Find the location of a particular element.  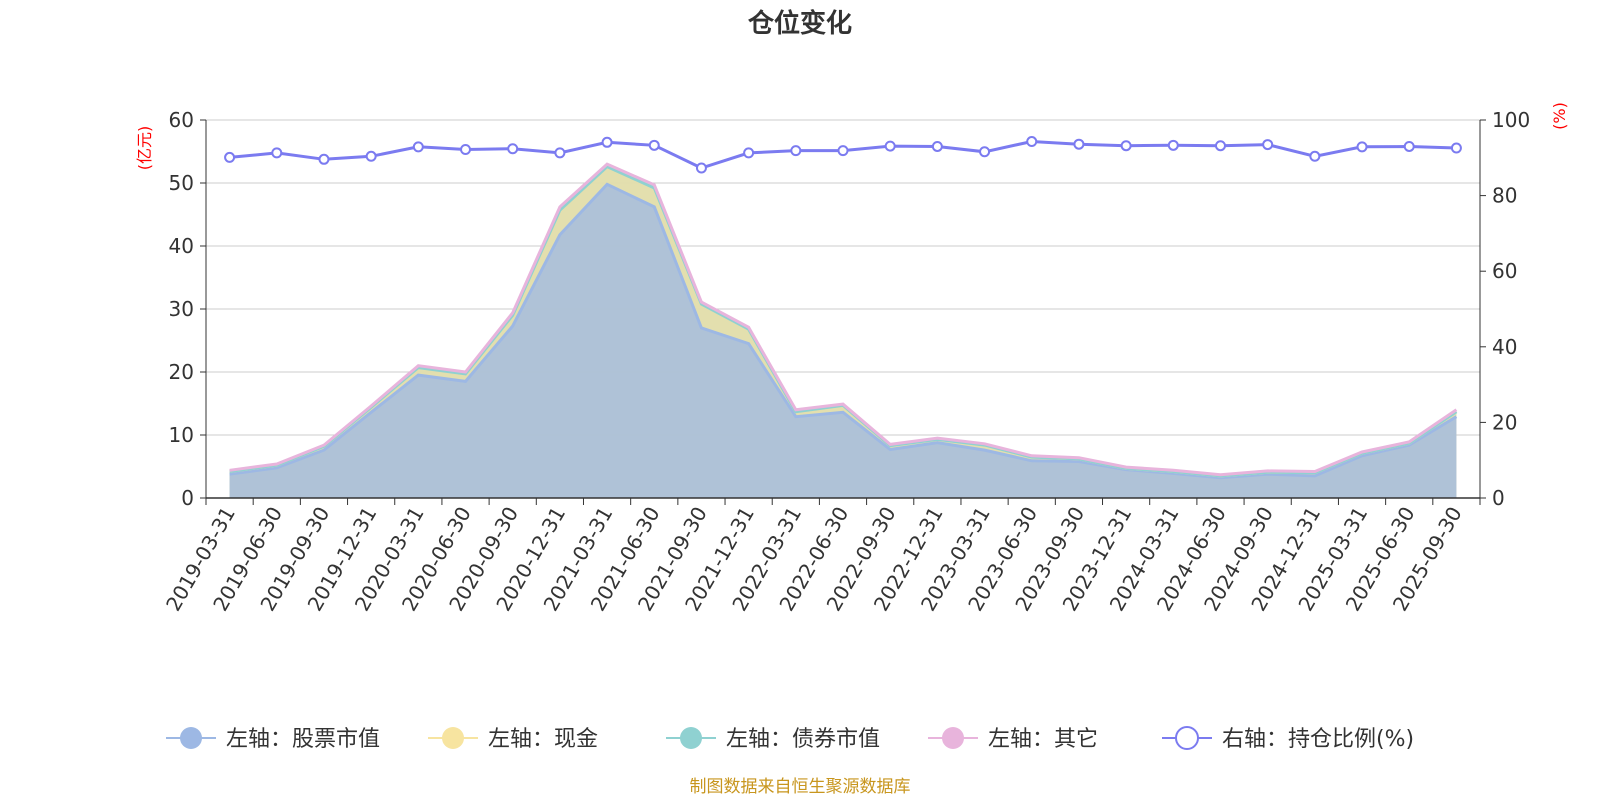

left-tick-label: 30 is located at coordinates (181, 309).